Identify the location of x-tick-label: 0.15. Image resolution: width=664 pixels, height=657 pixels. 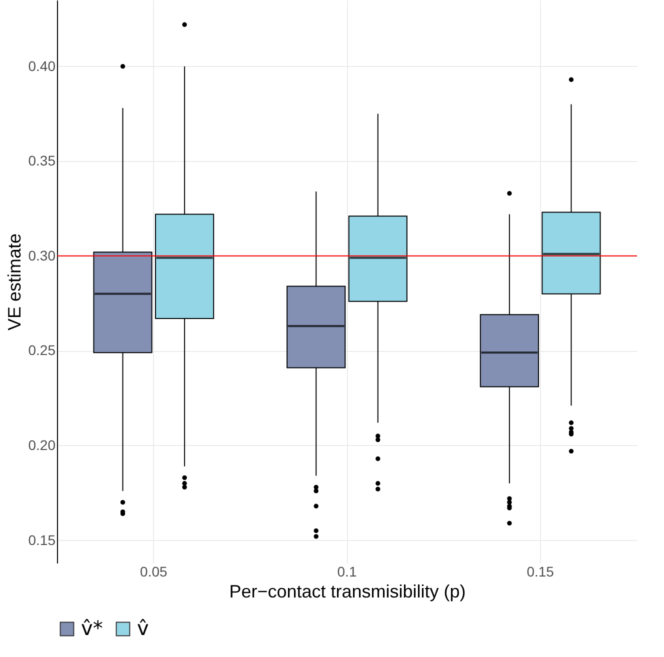
(540, 572).